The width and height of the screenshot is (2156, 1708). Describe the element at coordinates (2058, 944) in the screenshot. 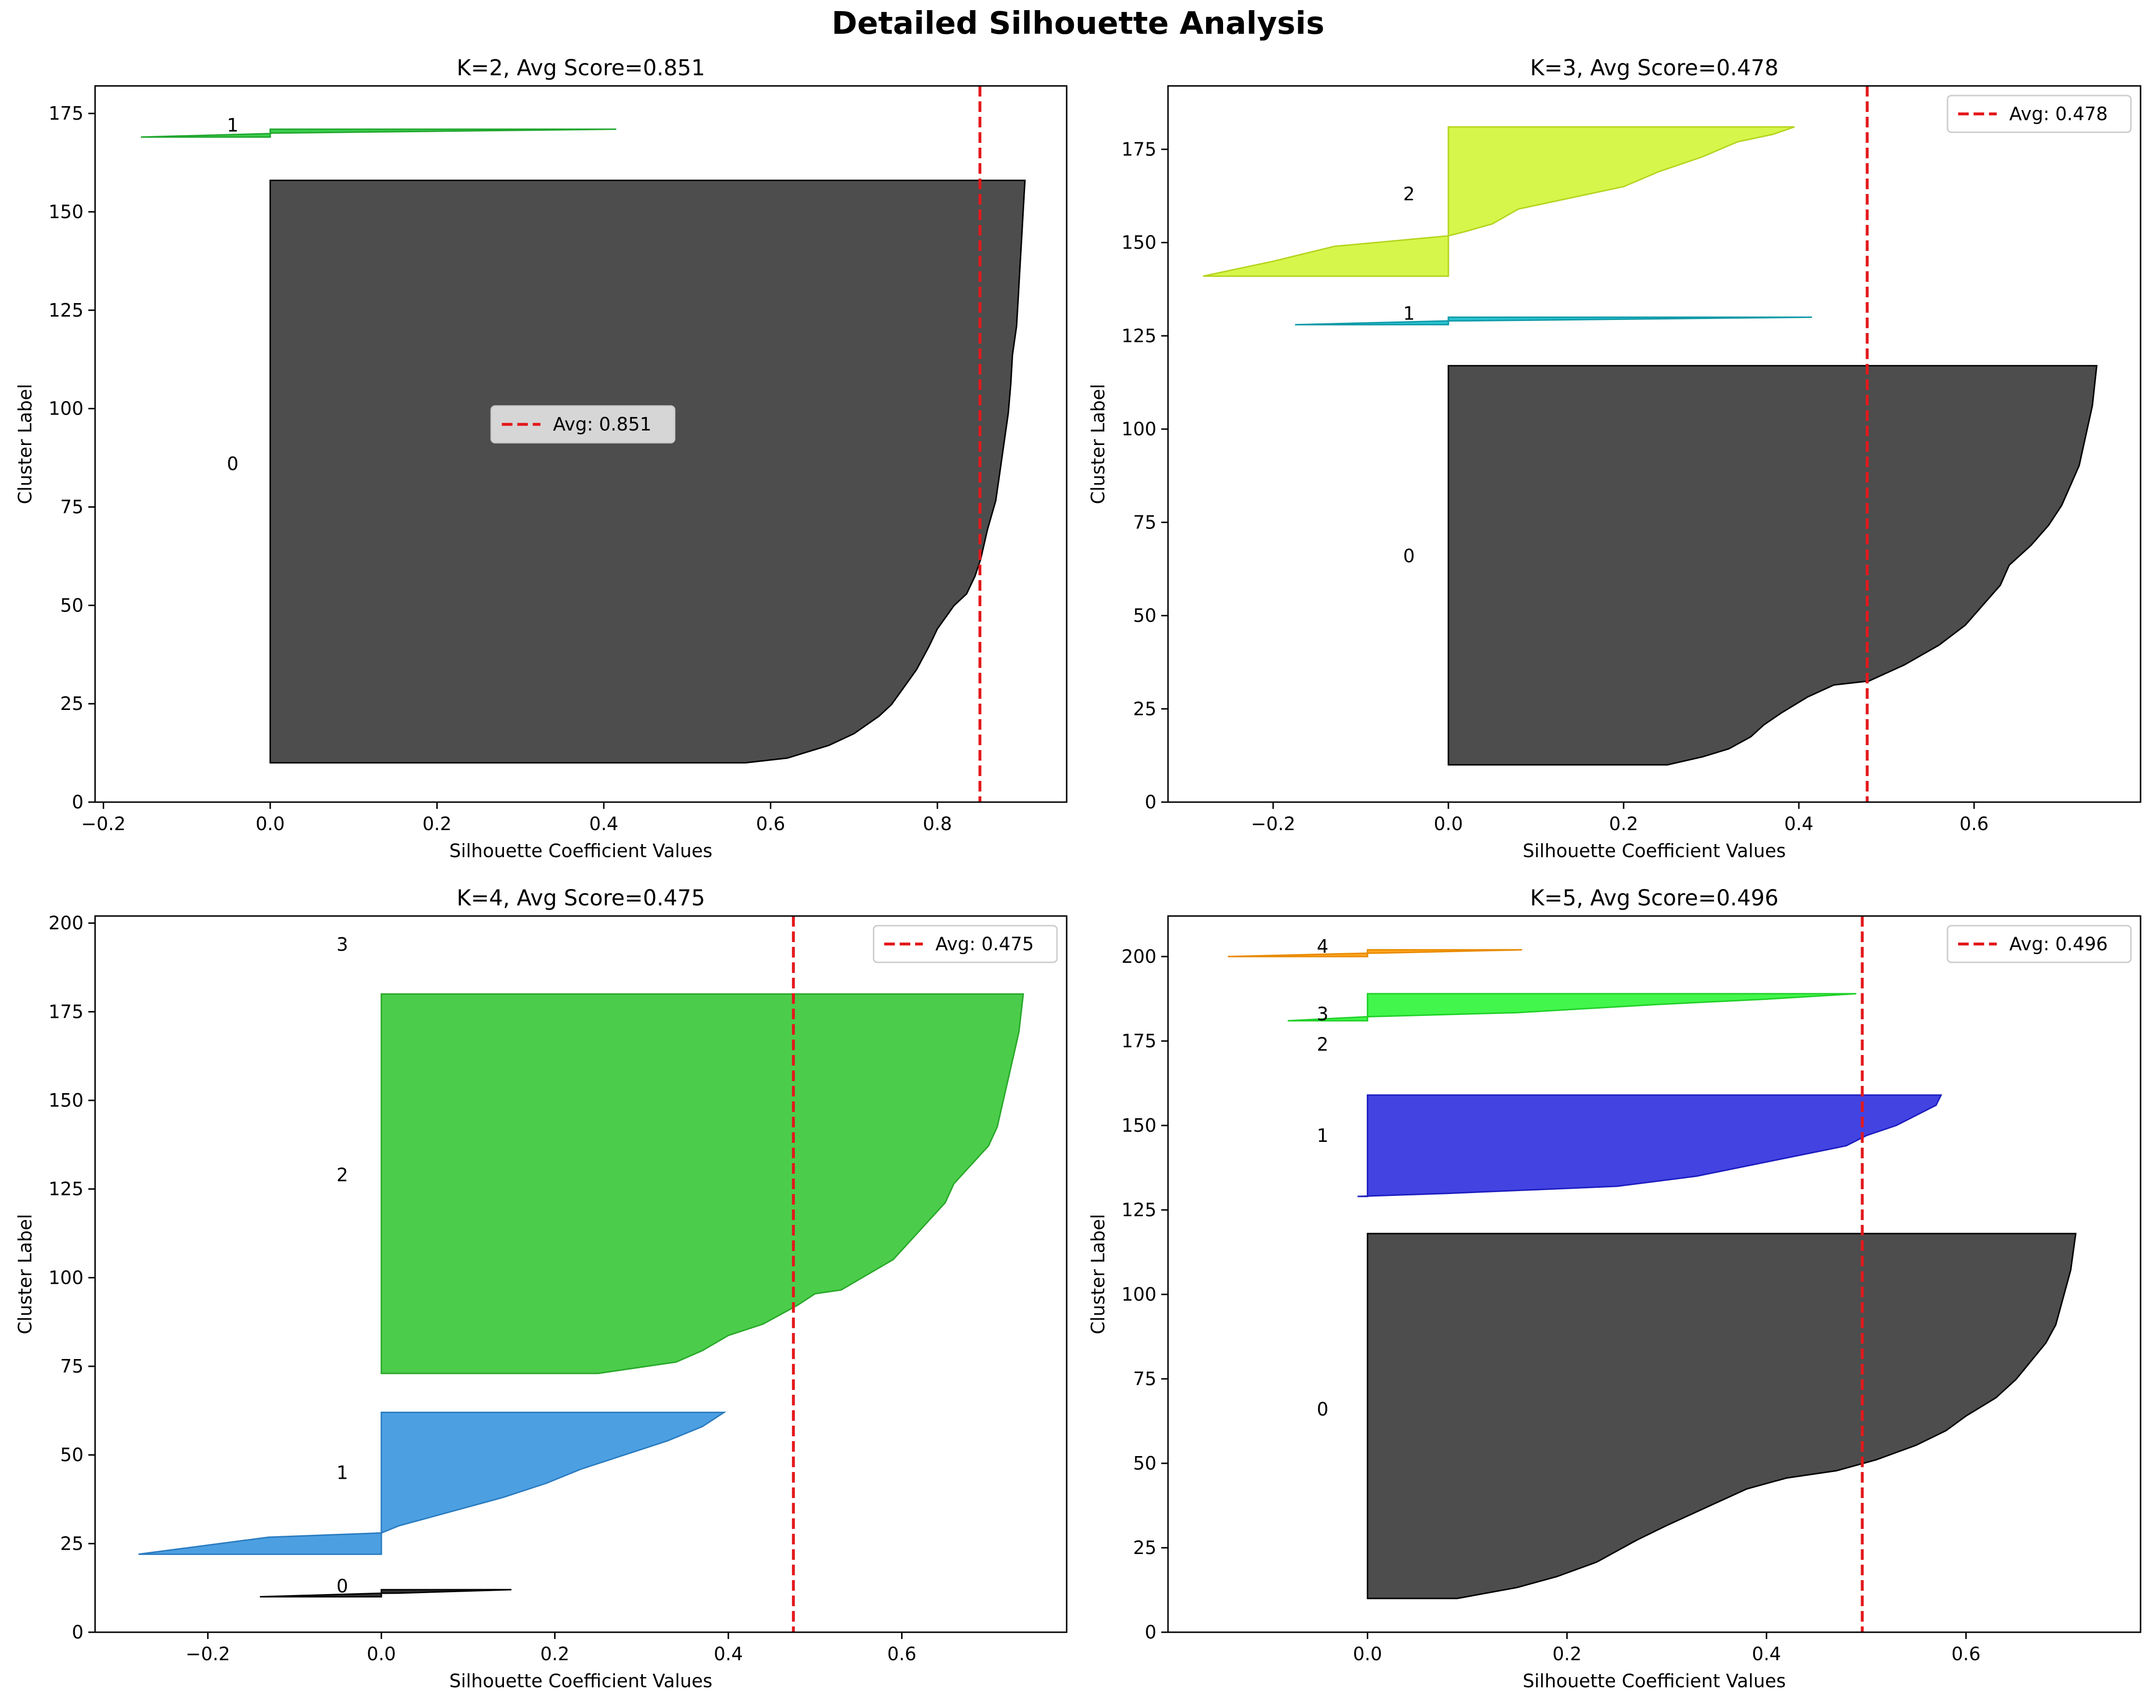

I see `legend-label: Avg: 0.496` at that location.